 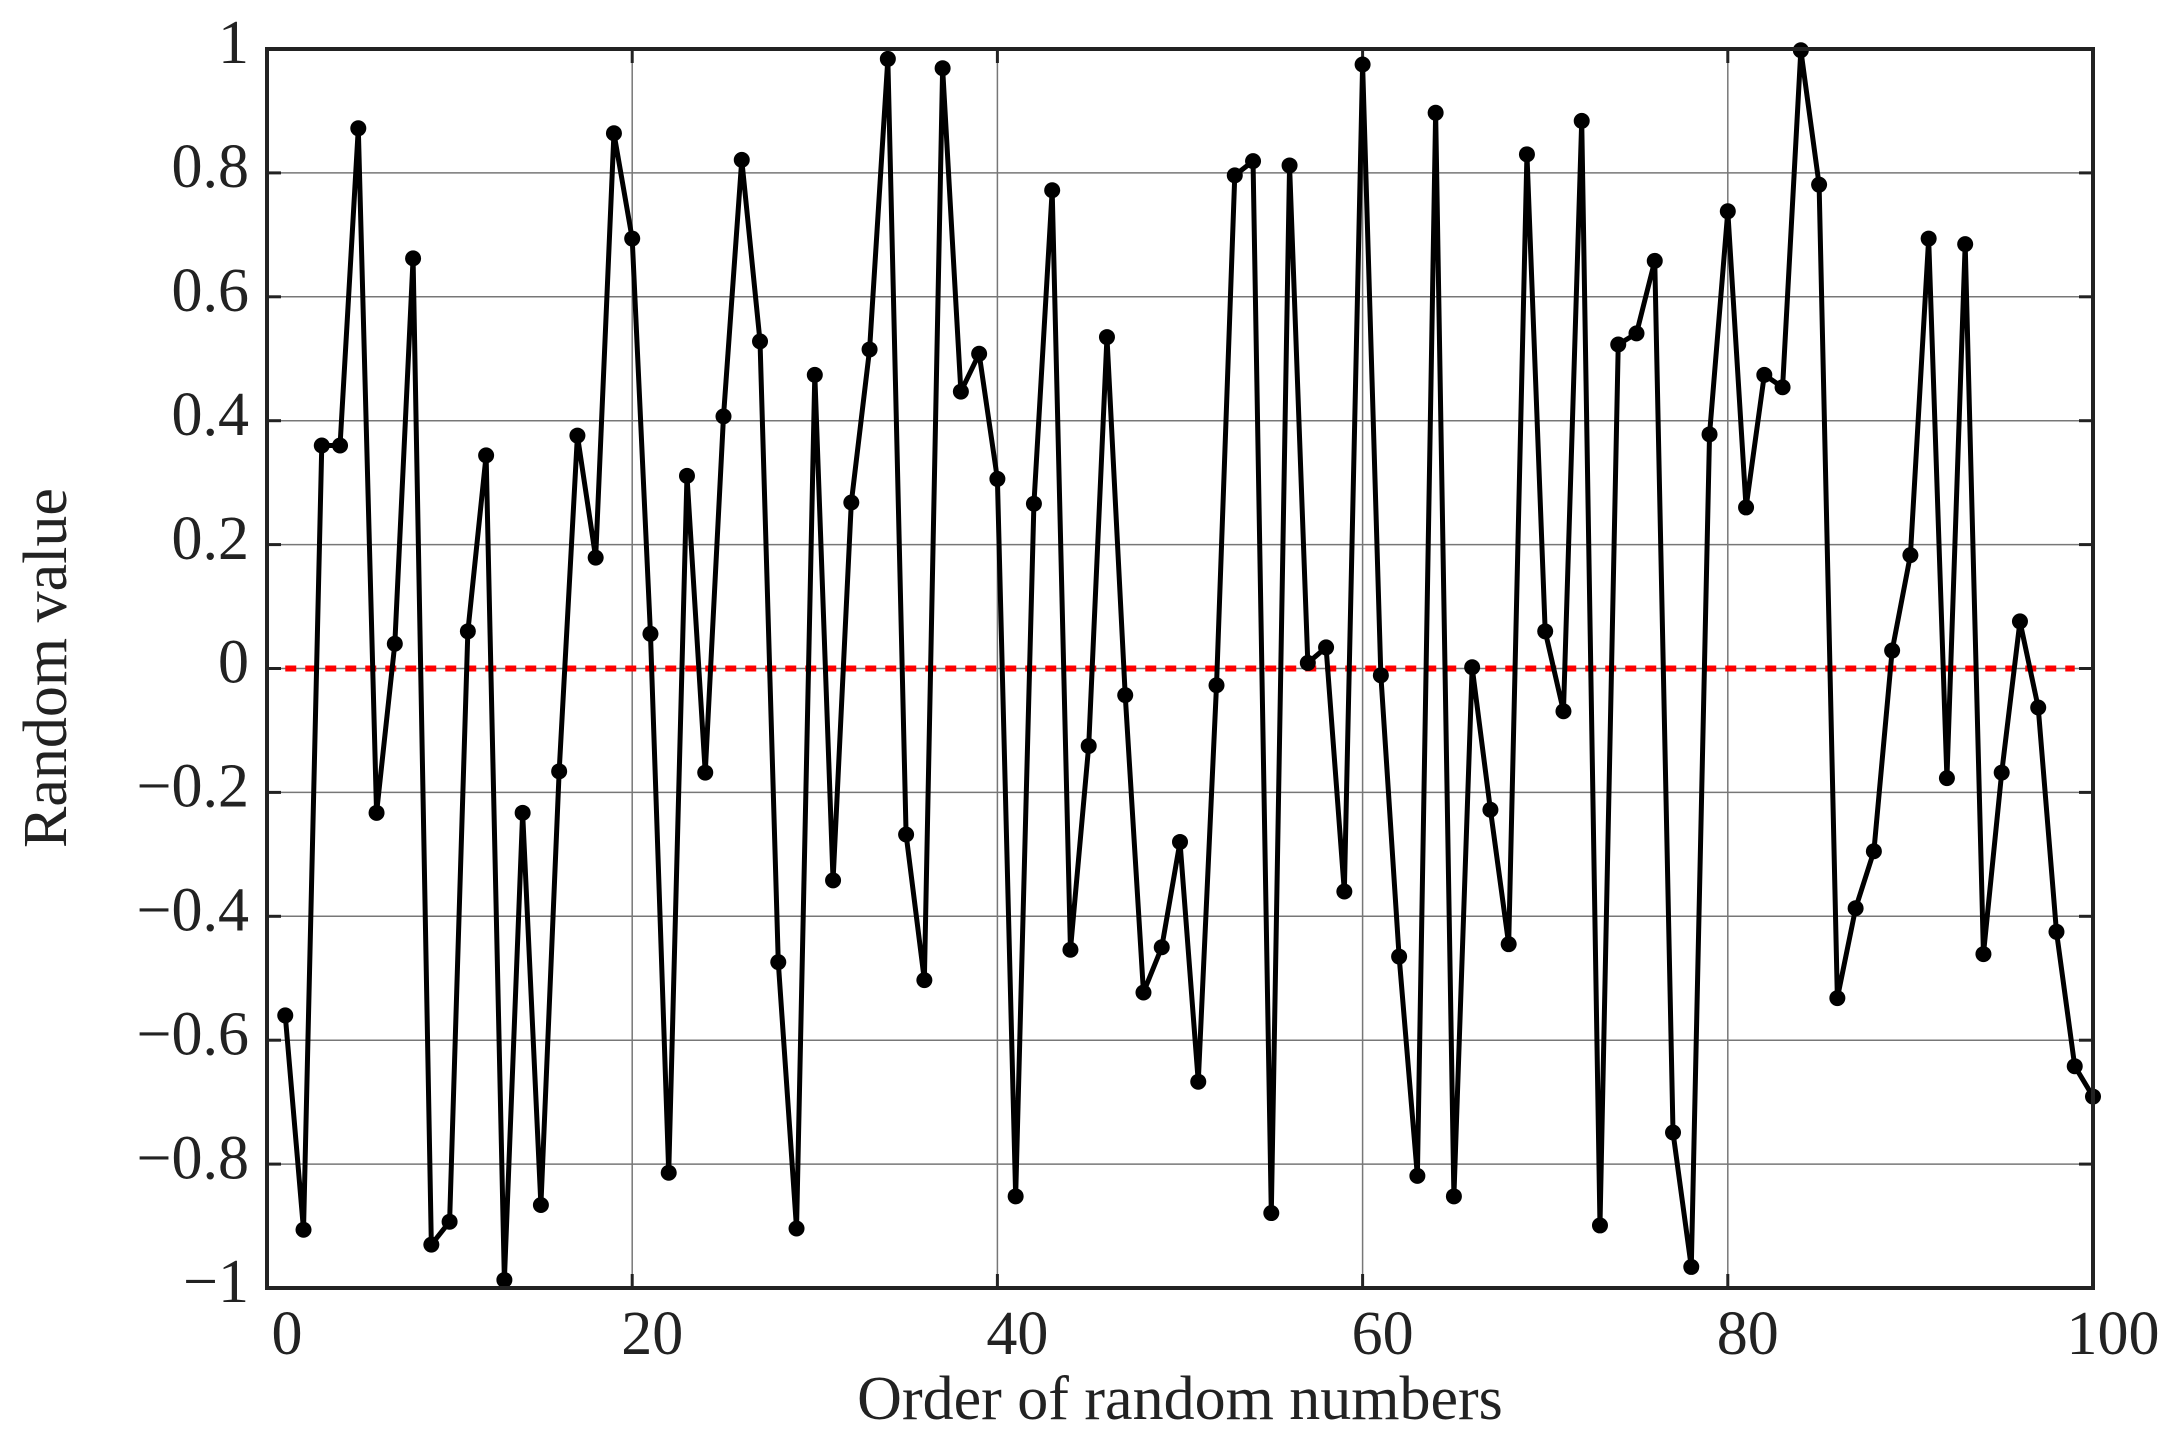 What do you see at coordinates (193, 1034) in the screenshot?
I see `y-tick-label: −0.6` at bounding box center [193, 1034].